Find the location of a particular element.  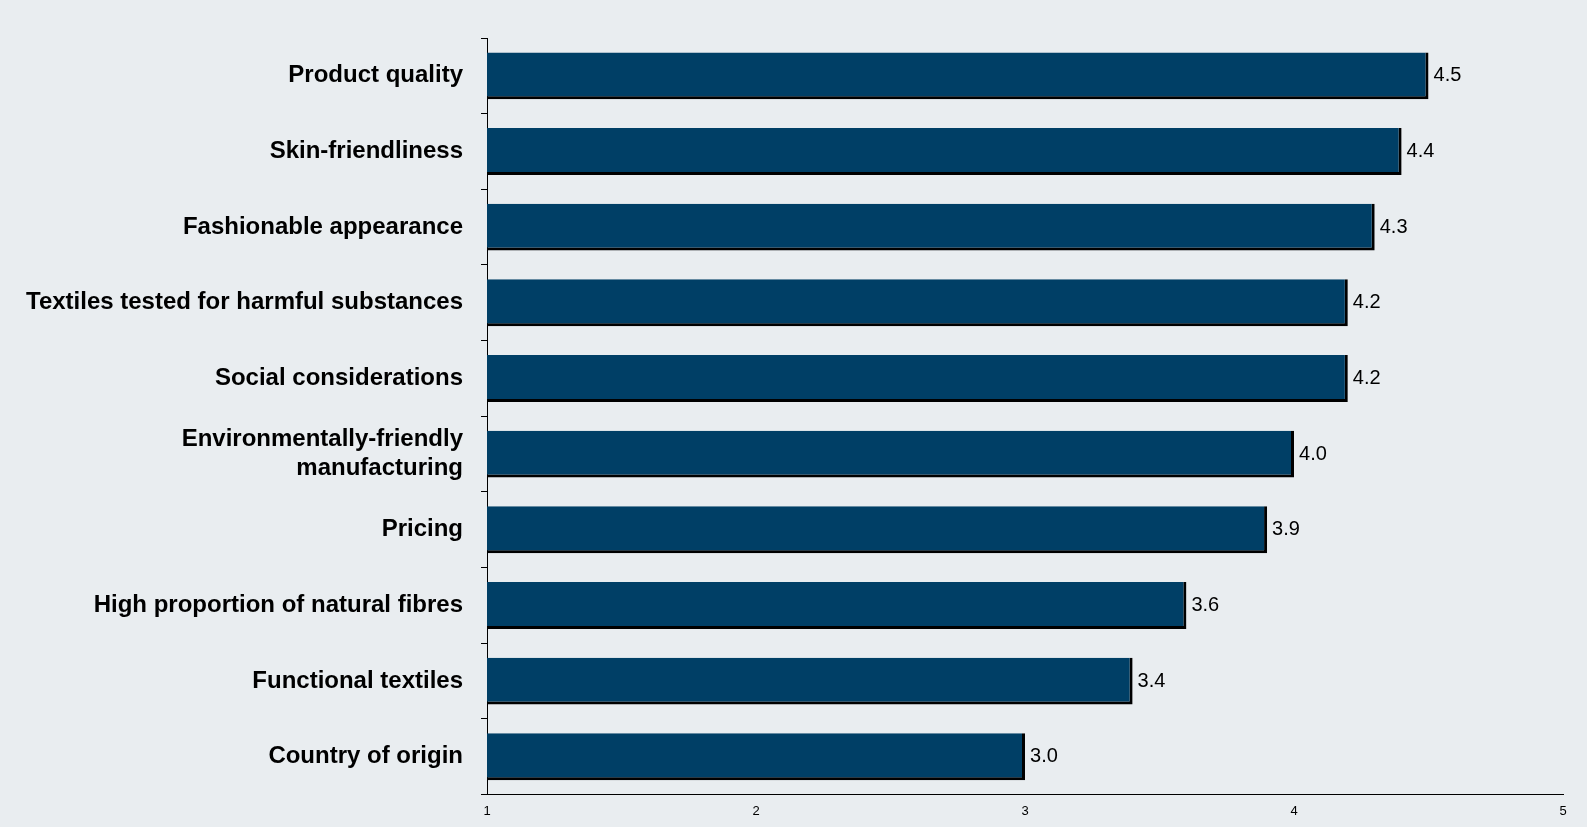

y-tick-label: Environmentally-friendly manufacturing is located at coordinates (322, 452).